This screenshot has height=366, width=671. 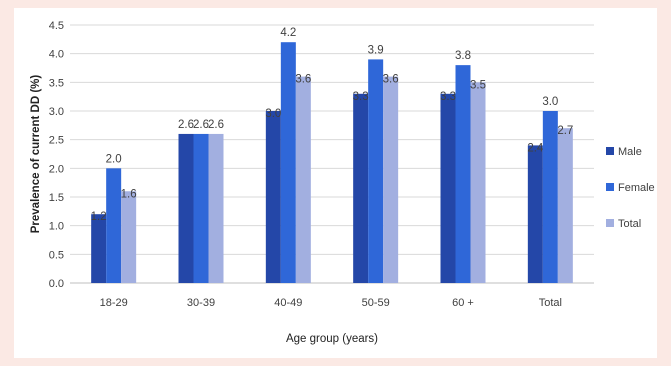 I want to click on y-axis-ticks: 0.0 0.5 1.0 1.5 2.0 2.5 3.0 3.5 4.0 4.5, so click(x=56, y=155).